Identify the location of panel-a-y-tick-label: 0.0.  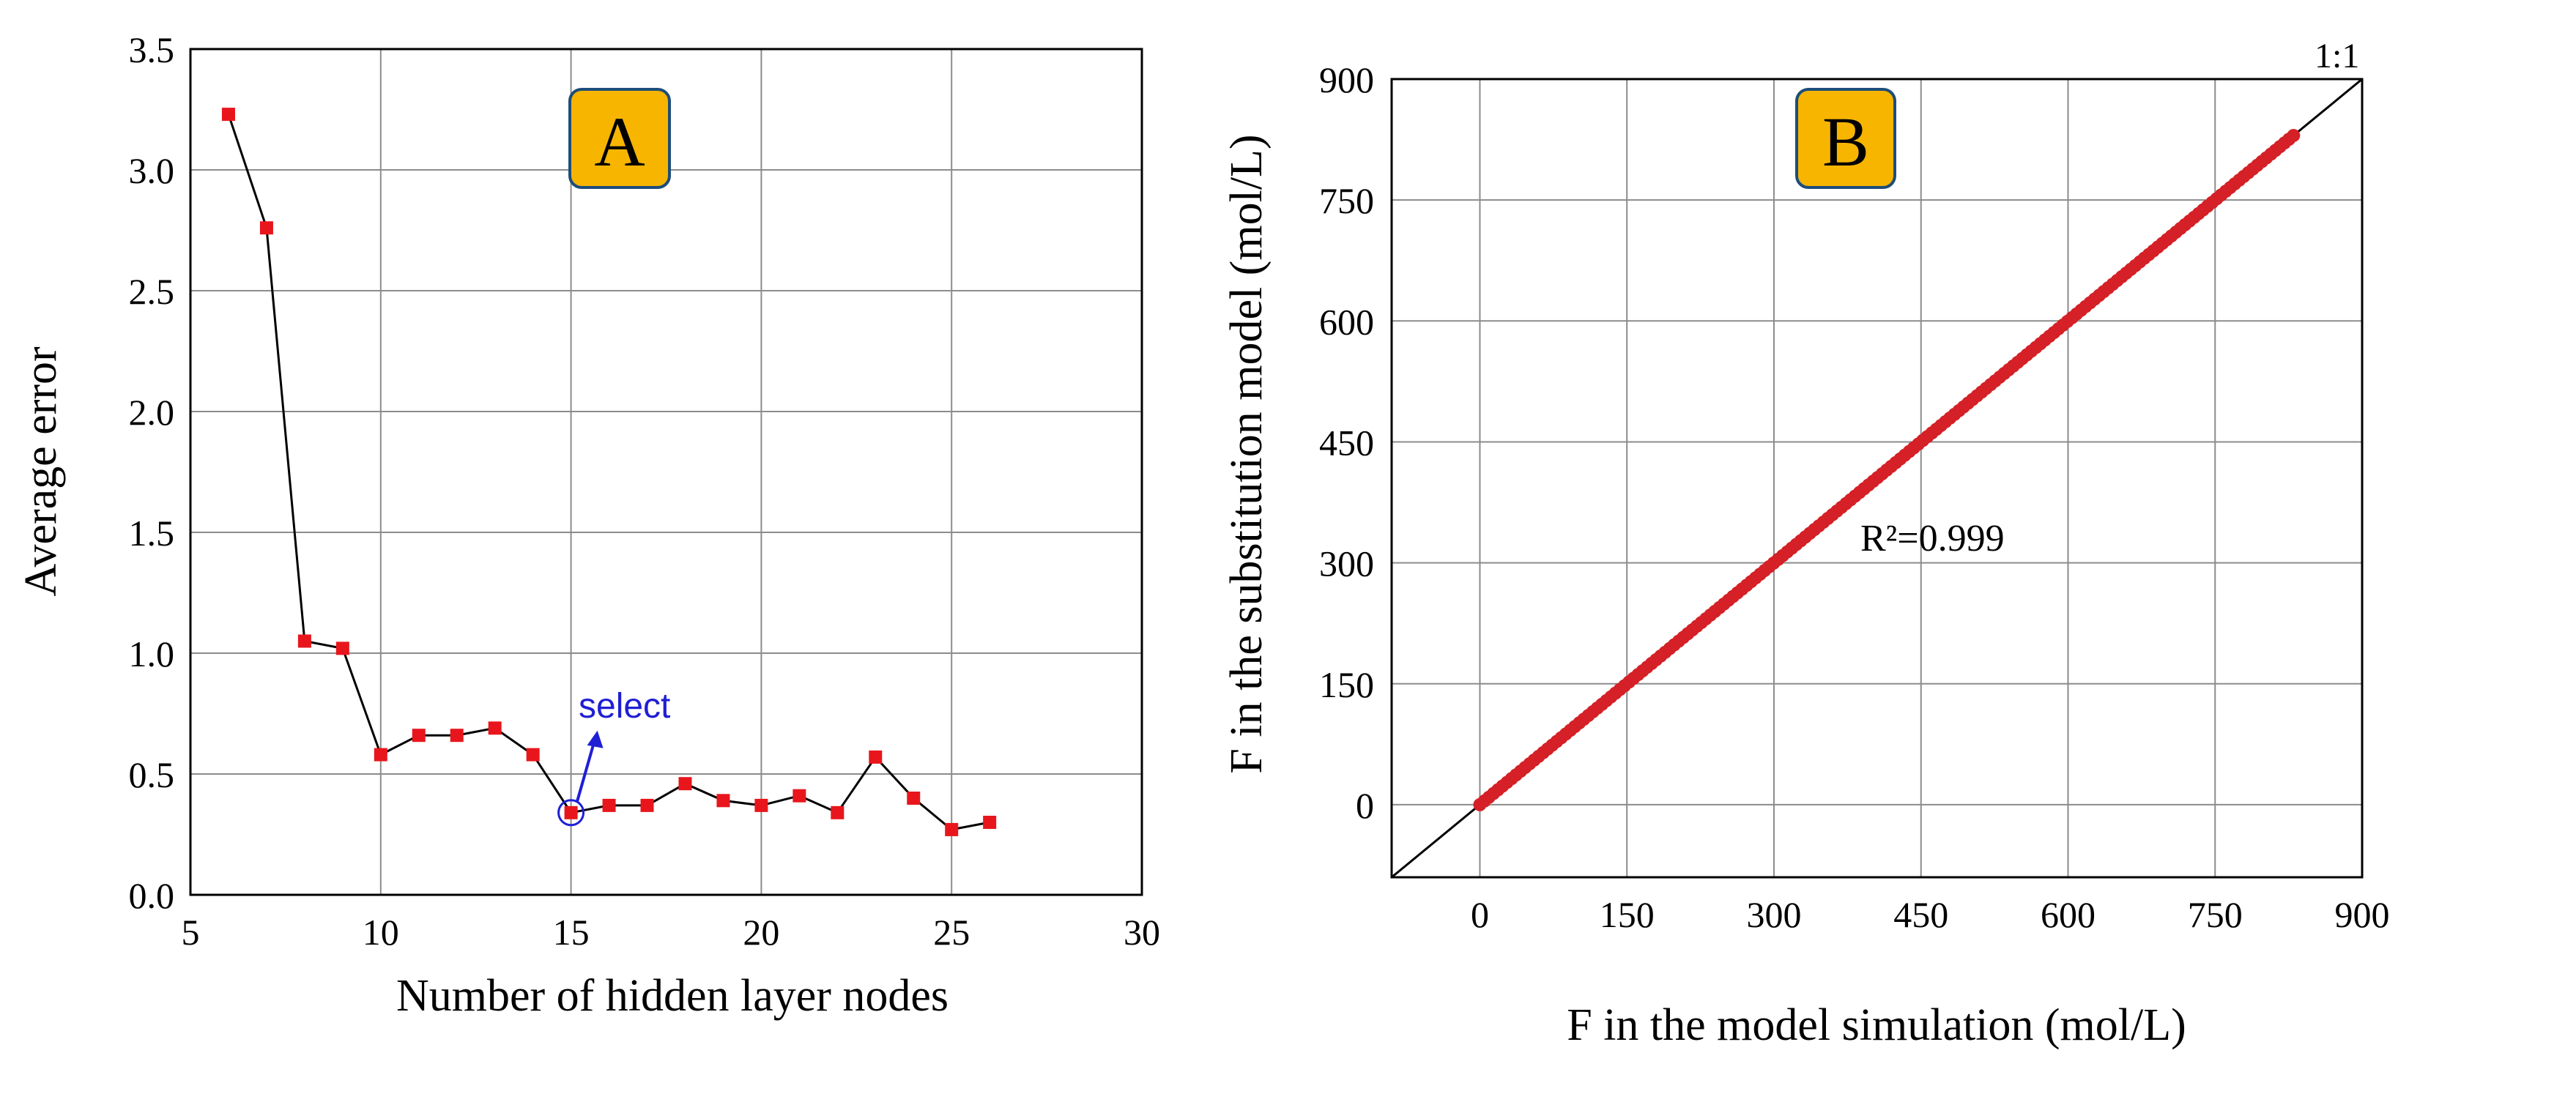
(152, 896).